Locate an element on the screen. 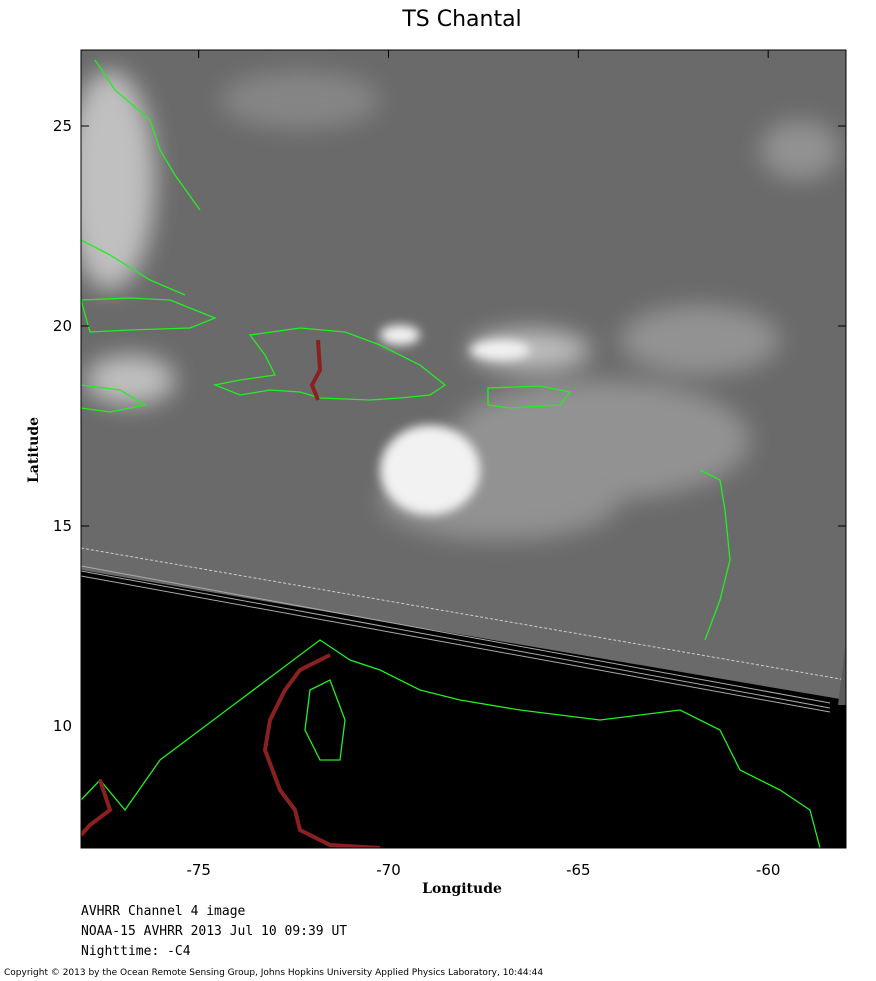 The width and height of the screenshot is (876, 981). x-tick-label: -60 is located at coordinates (768, 870).